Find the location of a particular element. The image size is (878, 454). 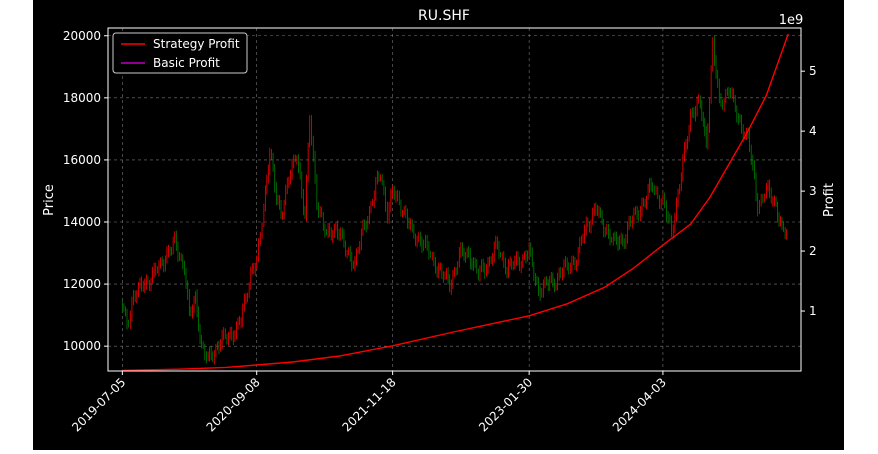

y-axis-right-multiplier: 1e9 is located at coordinates (791, 20).